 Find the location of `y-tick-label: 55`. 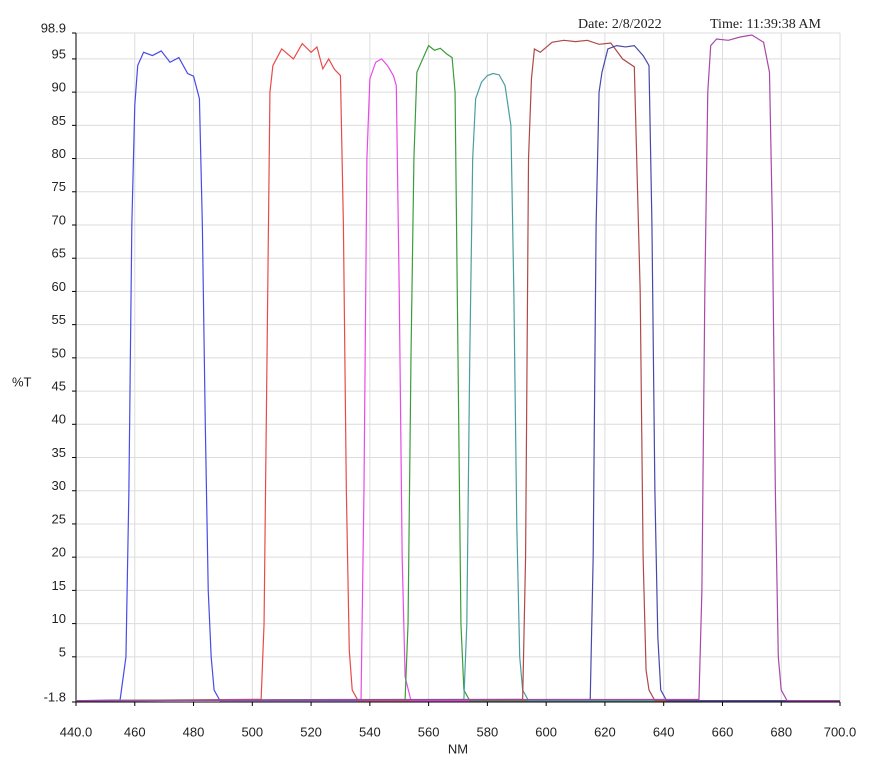

y-tick-label: 55 is located at coordinates (59, 319).